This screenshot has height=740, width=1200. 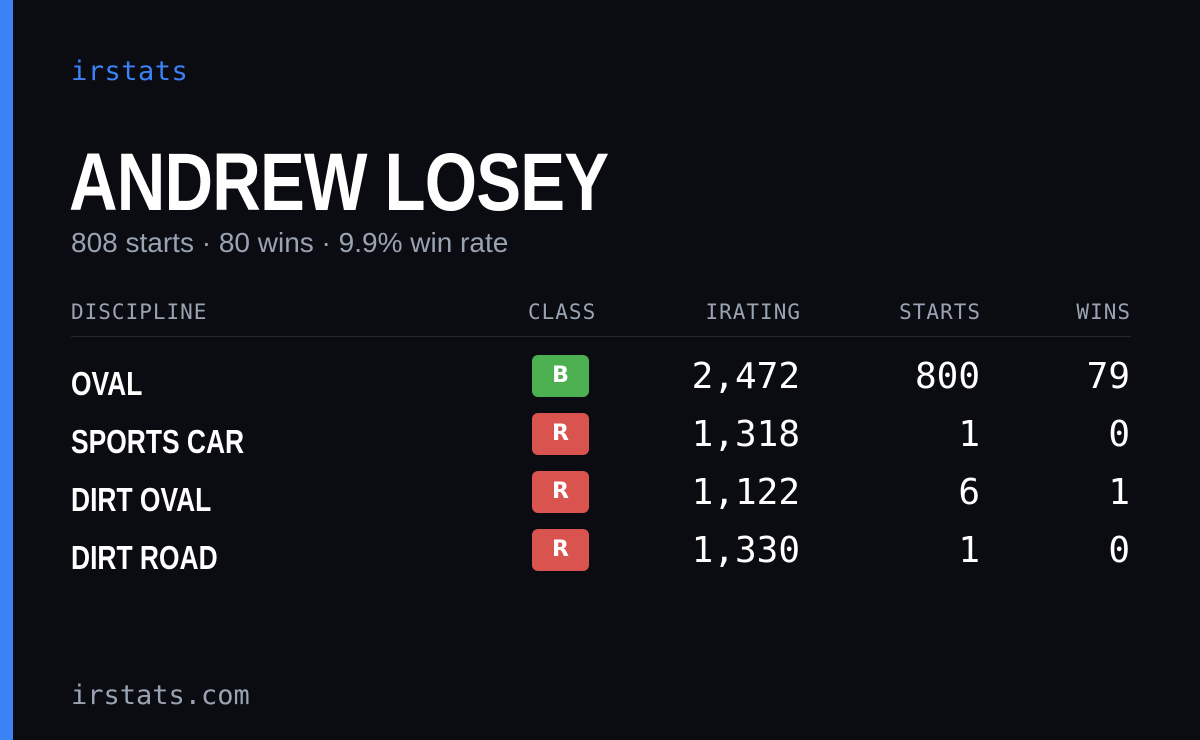 I want to click on header-discipline: DISCIPLINE, so click(x=139, y=312).